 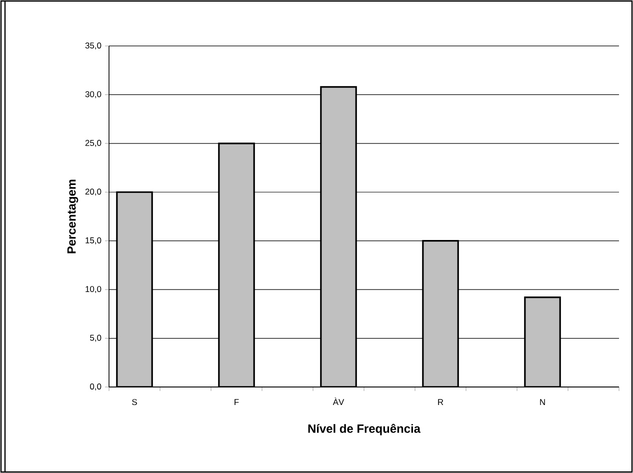 What do you see at coordinates (542, 402) in the screenshot?
I see `x-tick-label: N` at bounding box center [542, 402].